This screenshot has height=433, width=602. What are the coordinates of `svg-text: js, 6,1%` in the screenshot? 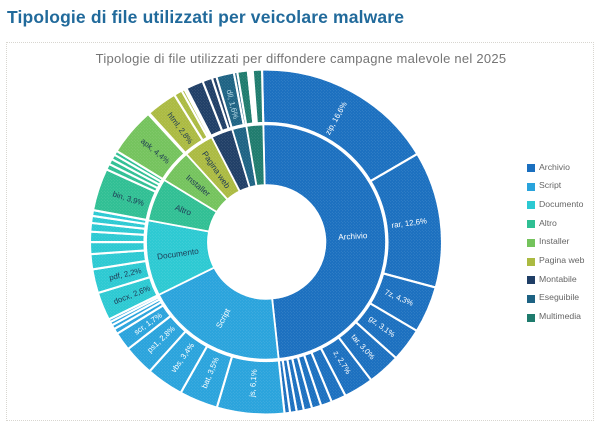 It's located at (253, 383).